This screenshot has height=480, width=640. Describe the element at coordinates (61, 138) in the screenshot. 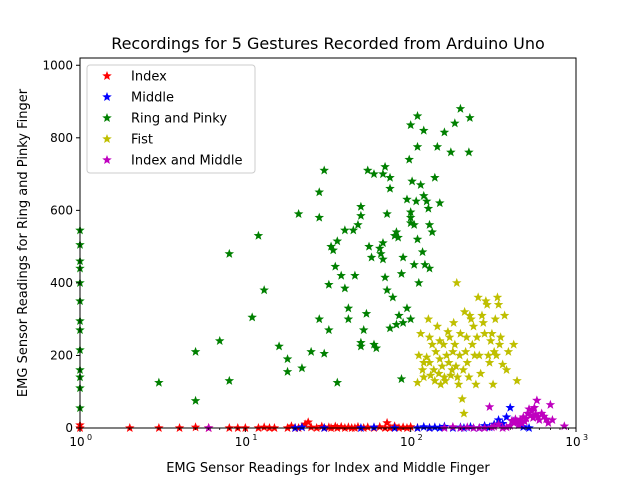

I see `y-tick-label: 800` at that location.